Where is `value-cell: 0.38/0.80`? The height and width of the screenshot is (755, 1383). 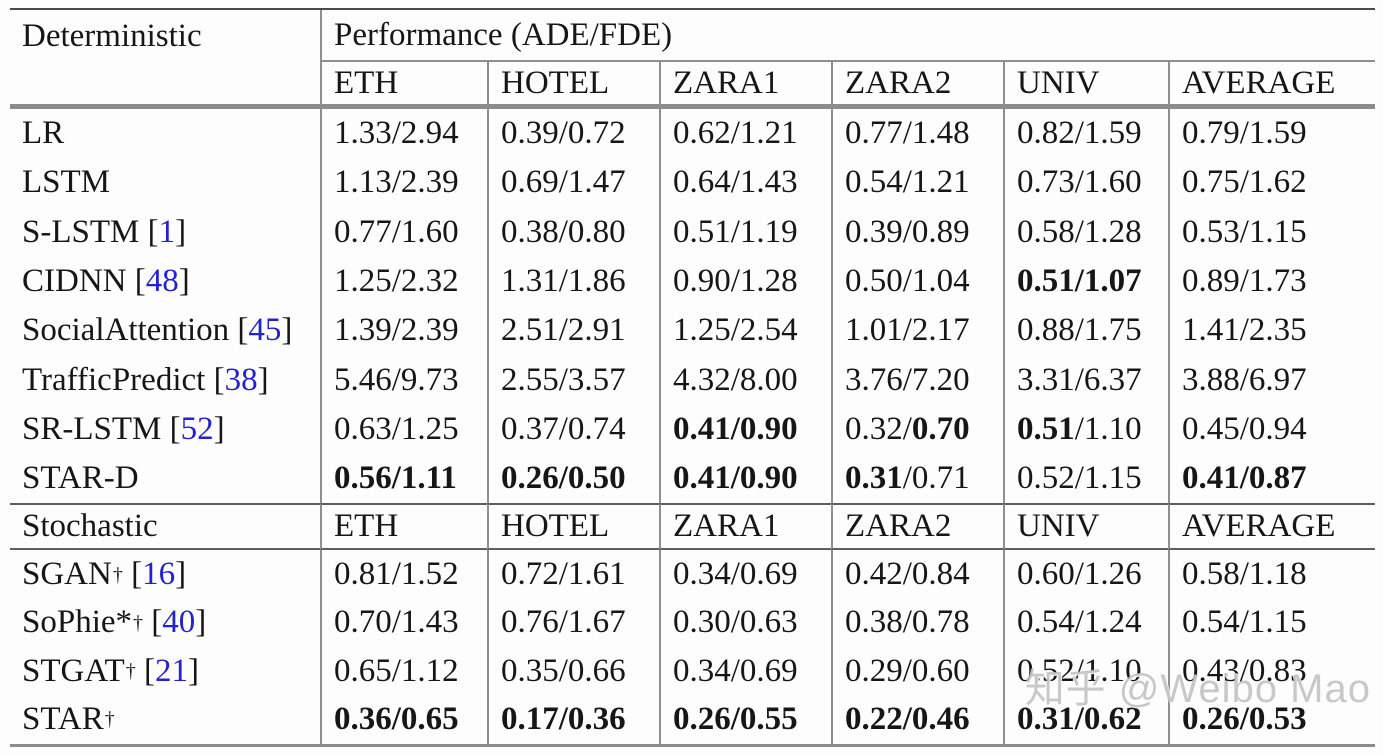 value-cell: 0.38/0.80 is located at coordinates (573, 232).